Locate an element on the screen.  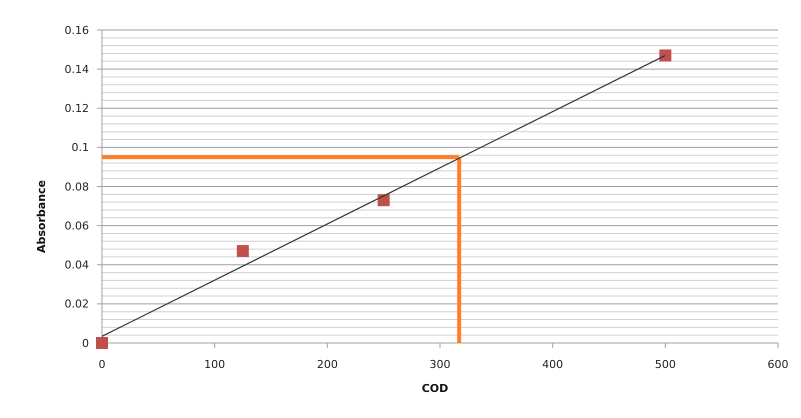
x-tick-label: 200 is located at coordinates (327, 364).